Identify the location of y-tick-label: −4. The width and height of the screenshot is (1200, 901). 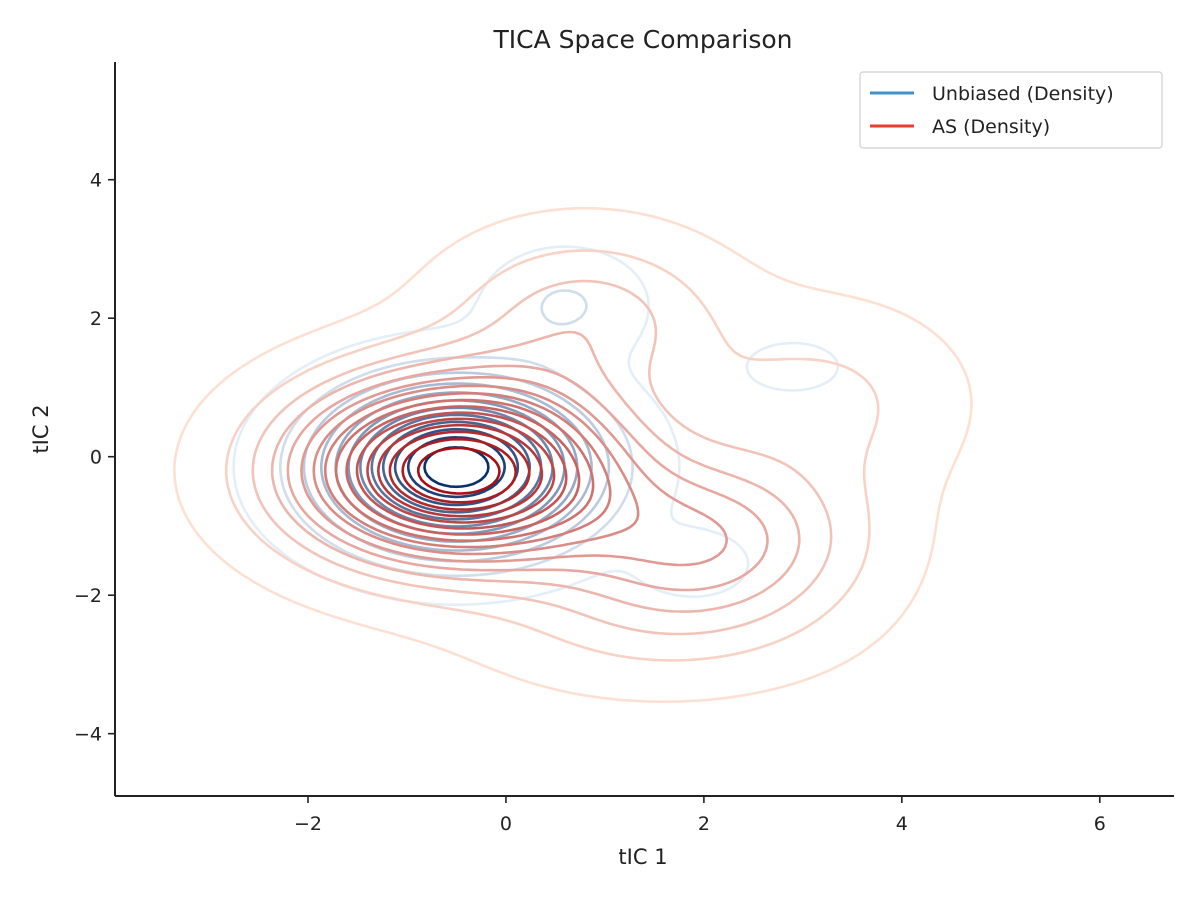
(88, 735).